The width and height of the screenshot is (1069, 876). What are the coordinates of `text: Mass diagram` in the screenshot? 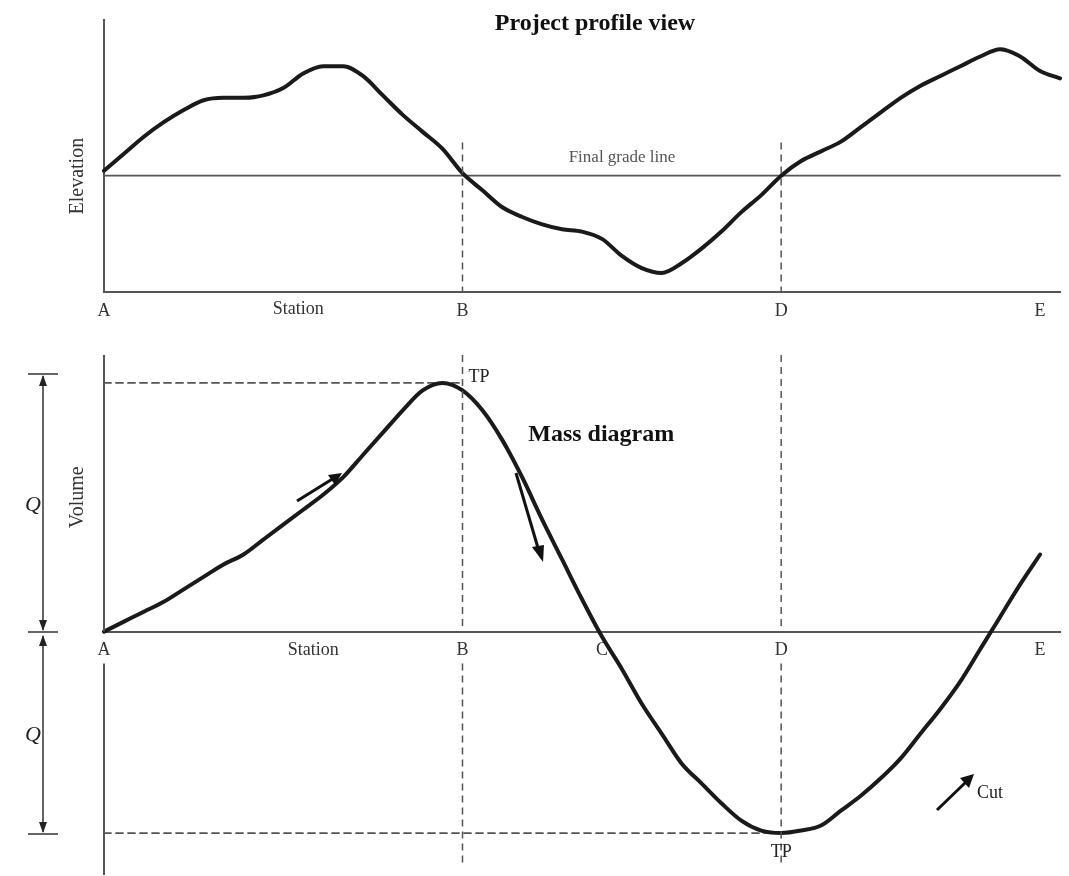 It's located at (601, 433).